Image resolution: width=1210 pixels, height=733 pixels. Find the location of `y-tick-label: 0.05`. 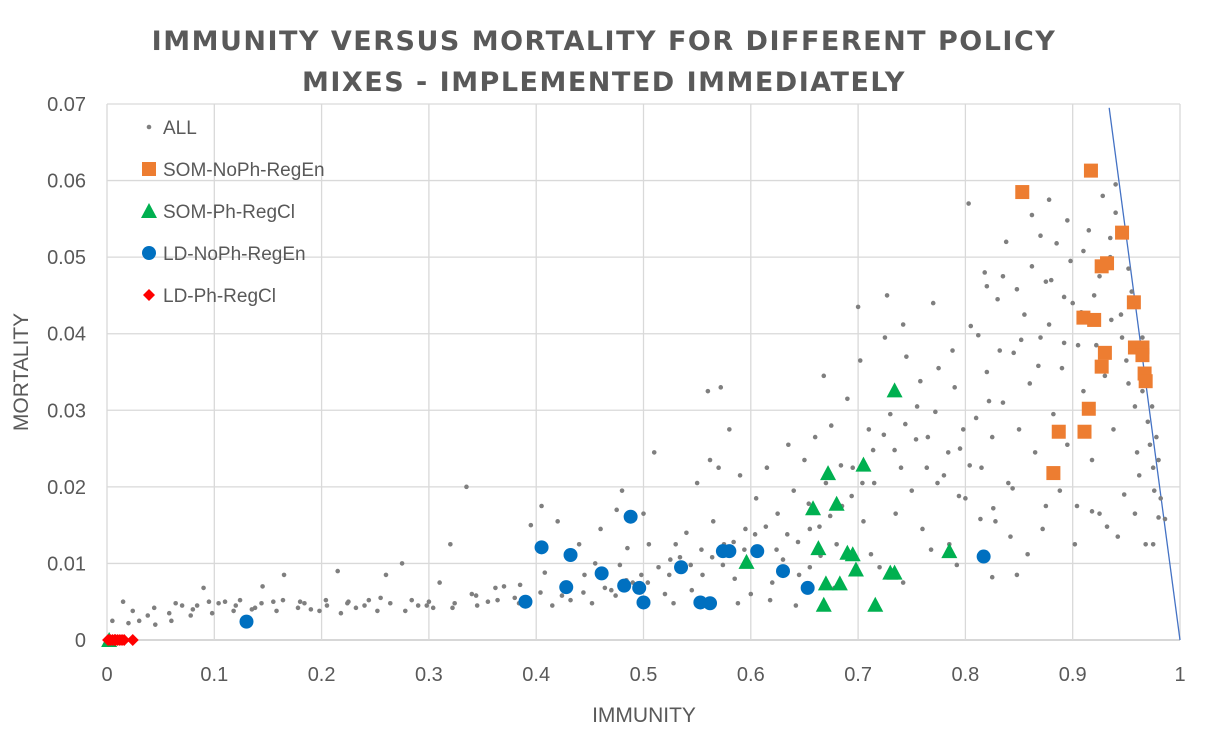

y-tick-label: 0.05 is located at coordinates (66, 258).